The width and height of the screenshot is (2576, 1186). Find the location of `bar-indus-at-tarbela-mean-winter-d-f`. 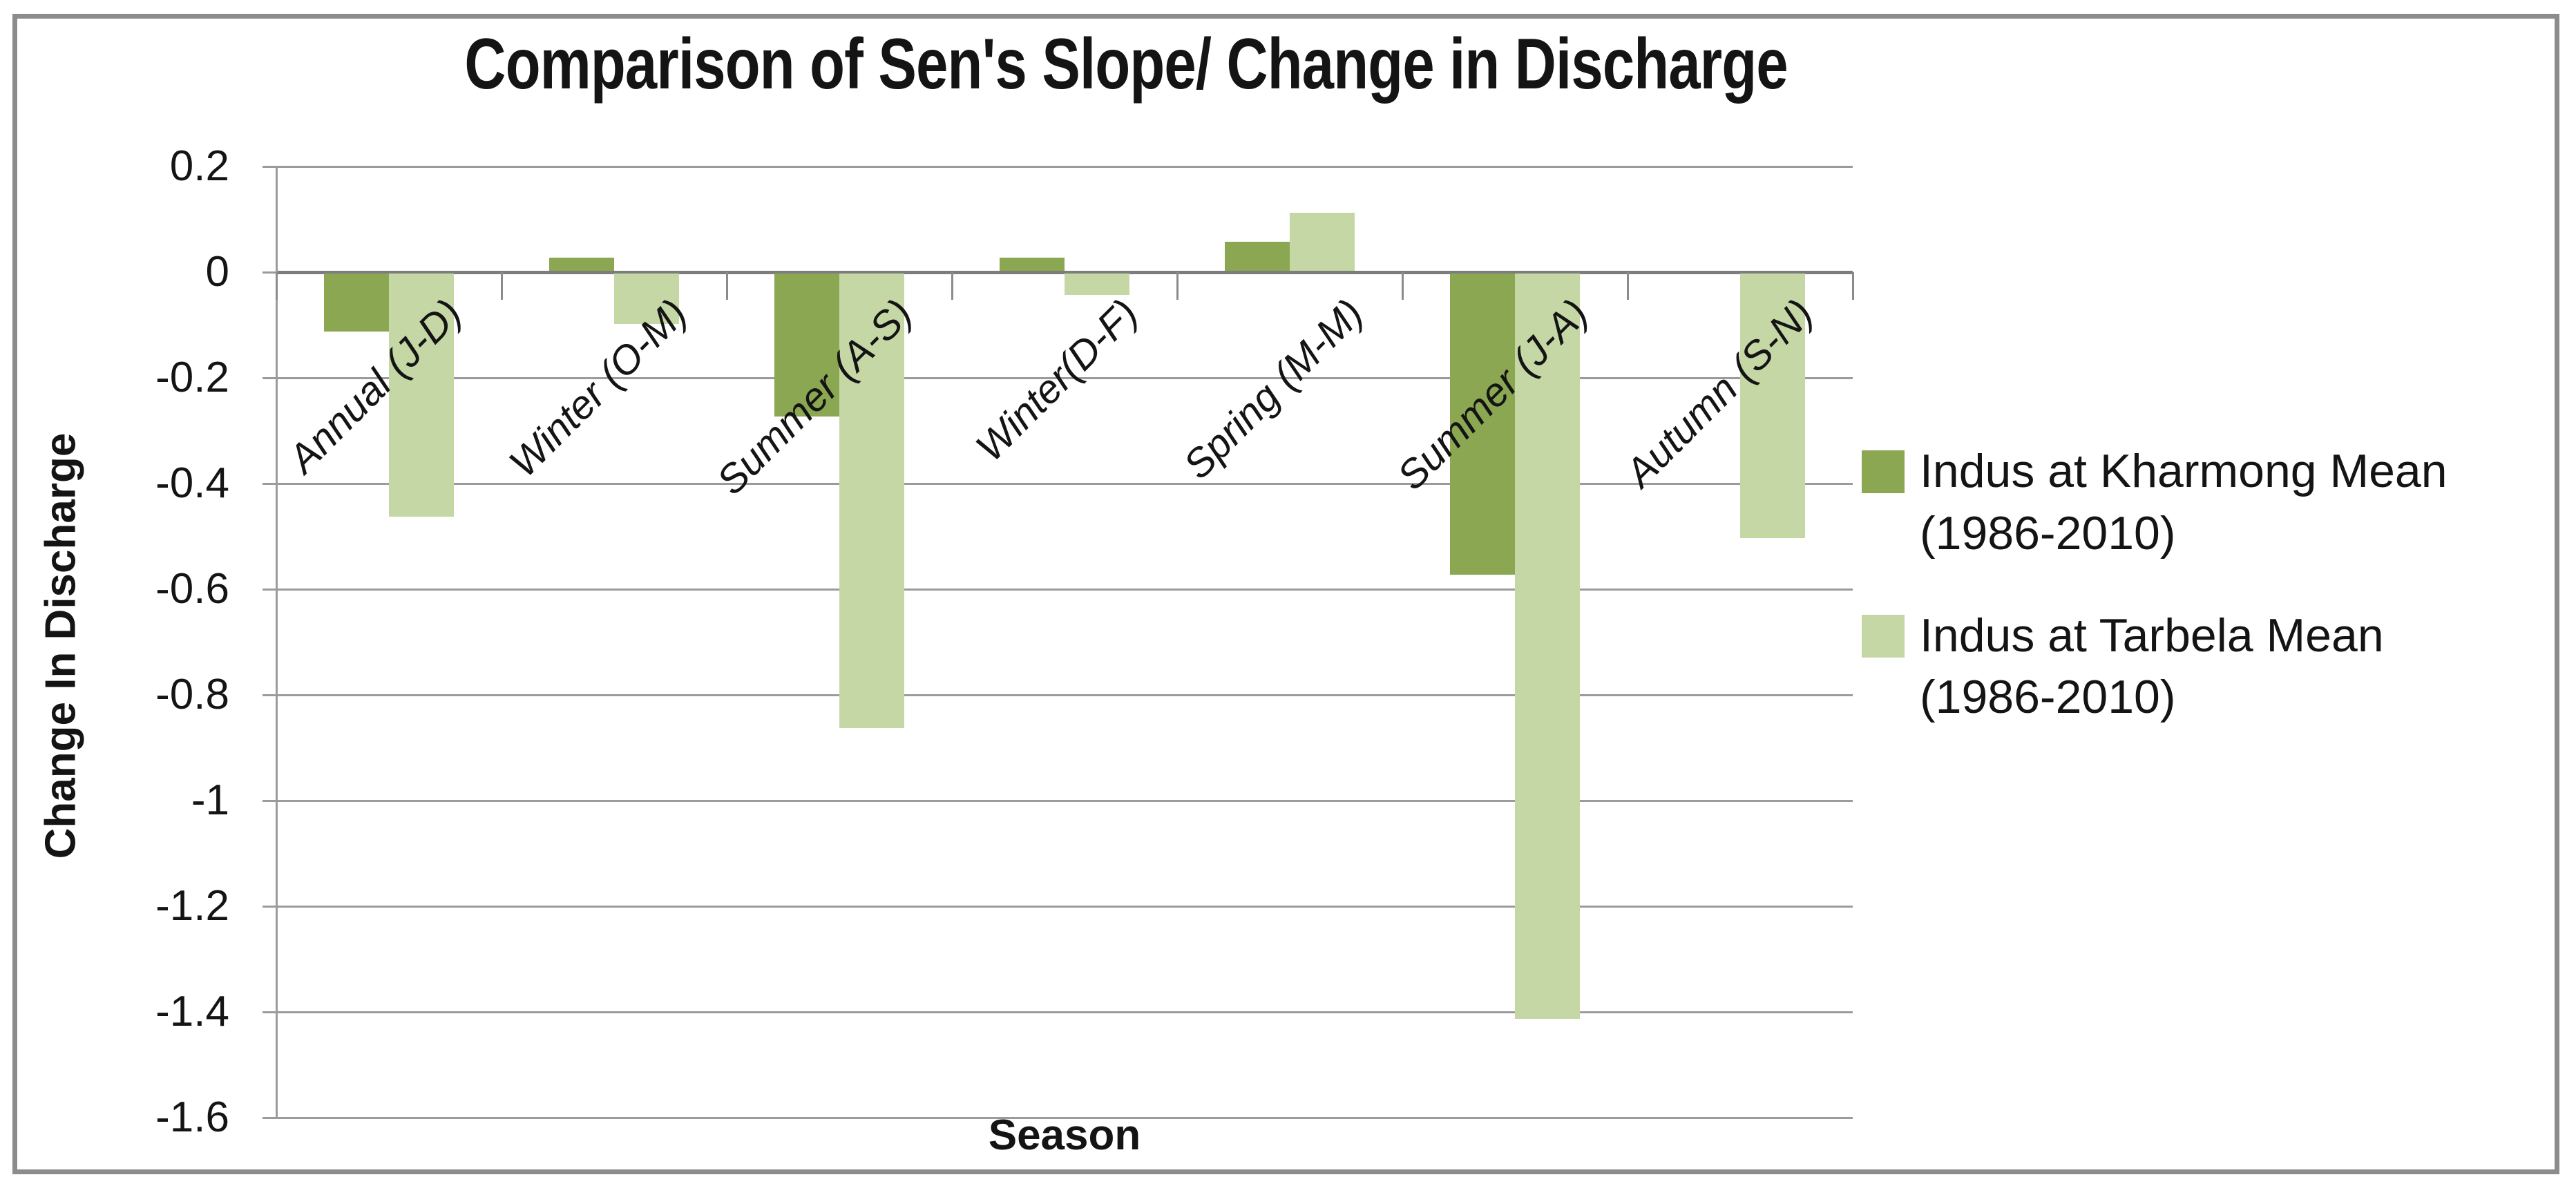

bar-indus-at-tarbela-mean-winter-d-f is located at coordinates (1097, 284).